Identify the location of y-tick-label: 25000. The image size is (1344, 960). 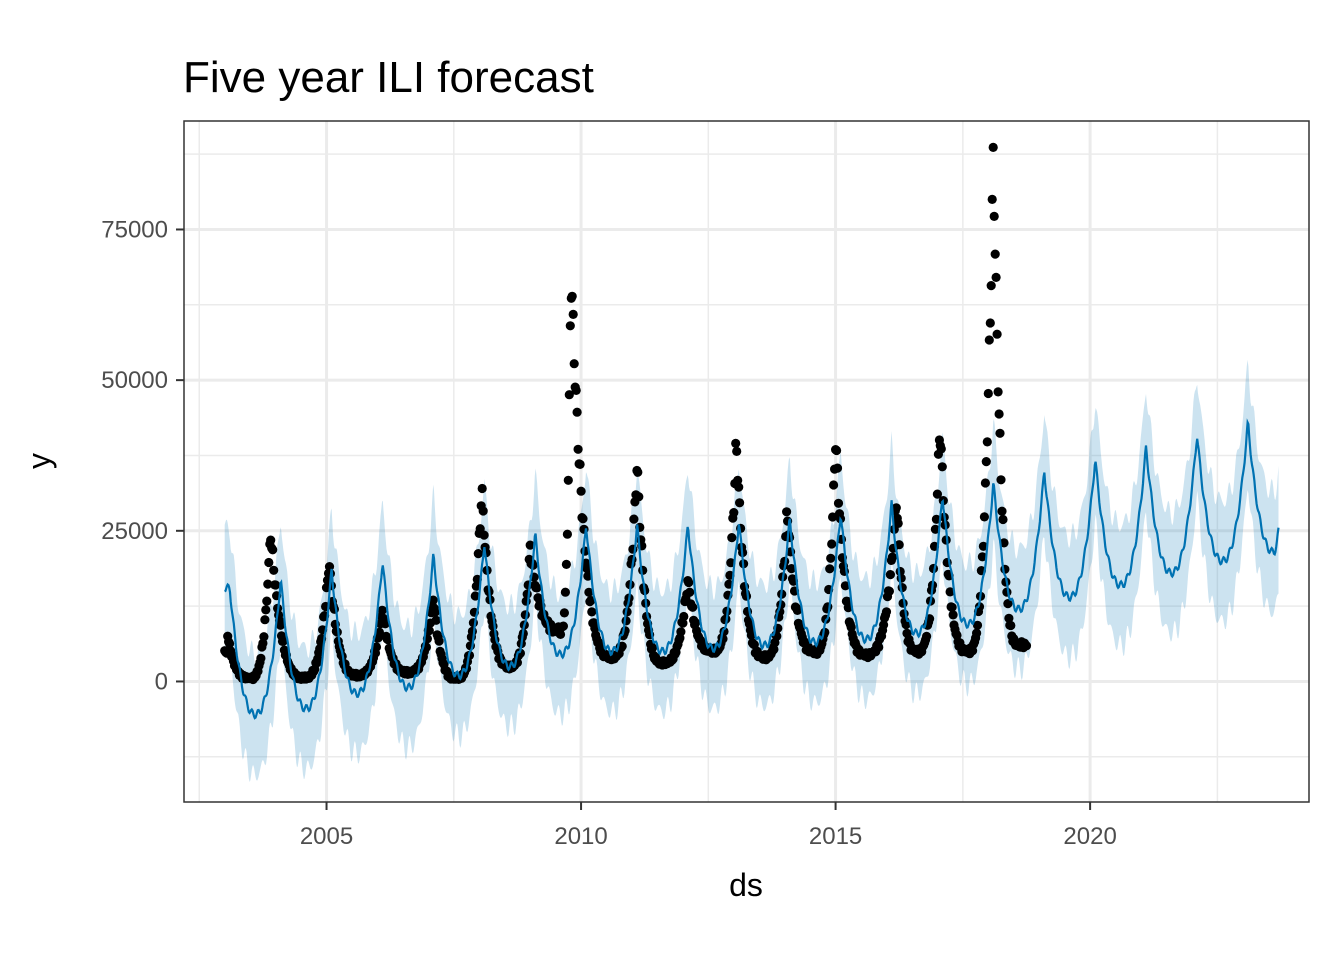
(134, 531).